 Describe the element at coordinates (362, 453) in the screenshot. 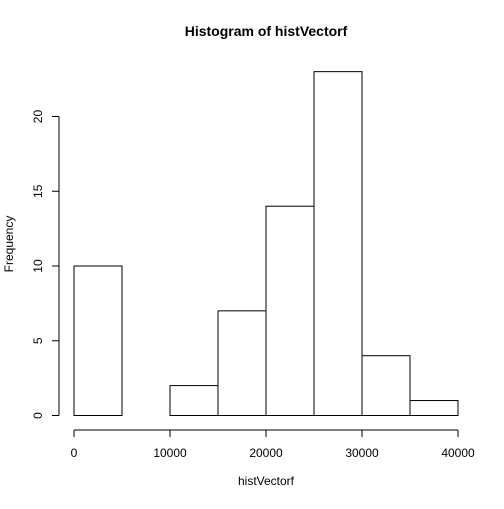

I see `x-tick-label-3: 30000` at that location.